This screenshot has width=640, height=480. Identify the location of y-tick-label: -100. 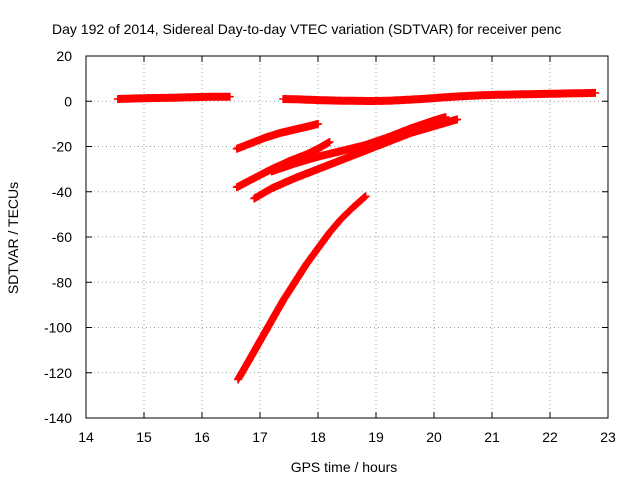
(58, 328).